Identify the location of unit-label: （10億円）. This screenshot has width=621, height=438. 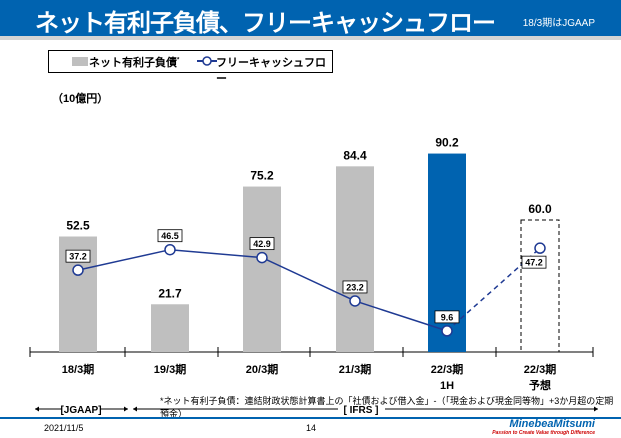
(80, 99).